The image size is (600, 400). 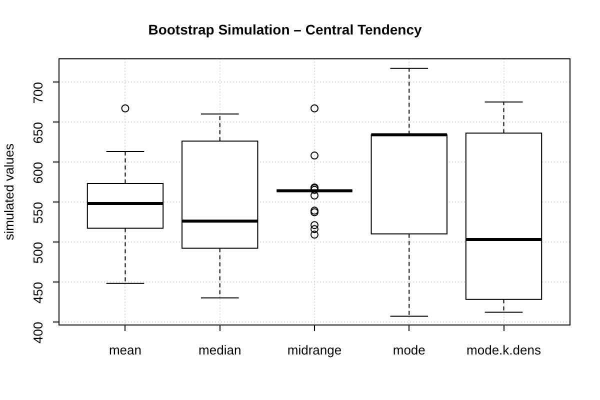 What do you see at coordinates (285, 29) in the screenshot?
I see `chart-title: Bootstrap Simulation – Central Tendency` at bounding box center [285, 29].